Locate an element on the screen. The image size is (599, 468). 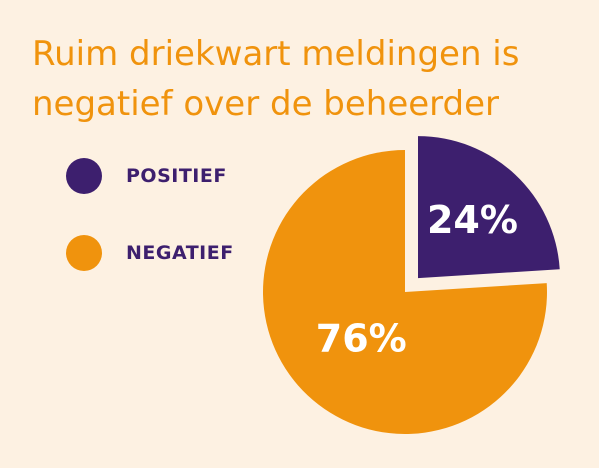
legend-item-positief: POSITIEF is located at coordinates (146, 176).